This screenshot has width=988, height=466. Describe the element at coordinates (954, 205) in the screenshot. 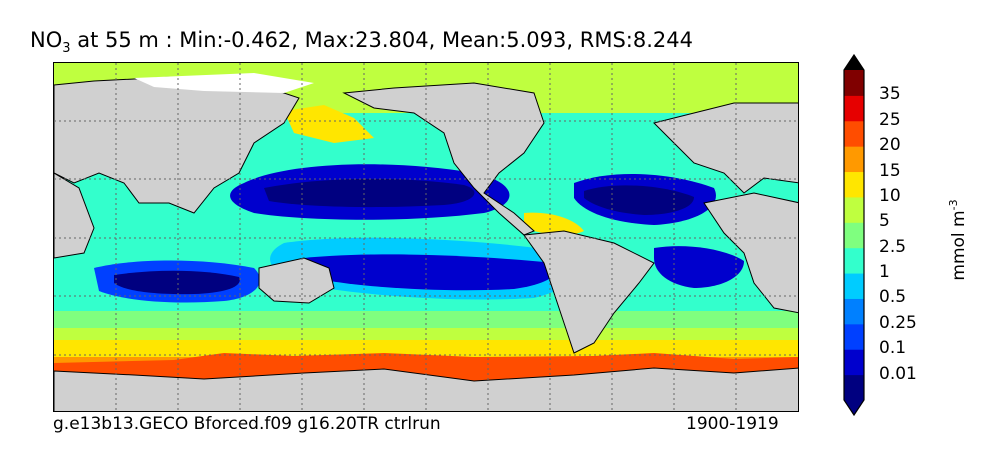

I see `unit-exponent: -3` at that location.